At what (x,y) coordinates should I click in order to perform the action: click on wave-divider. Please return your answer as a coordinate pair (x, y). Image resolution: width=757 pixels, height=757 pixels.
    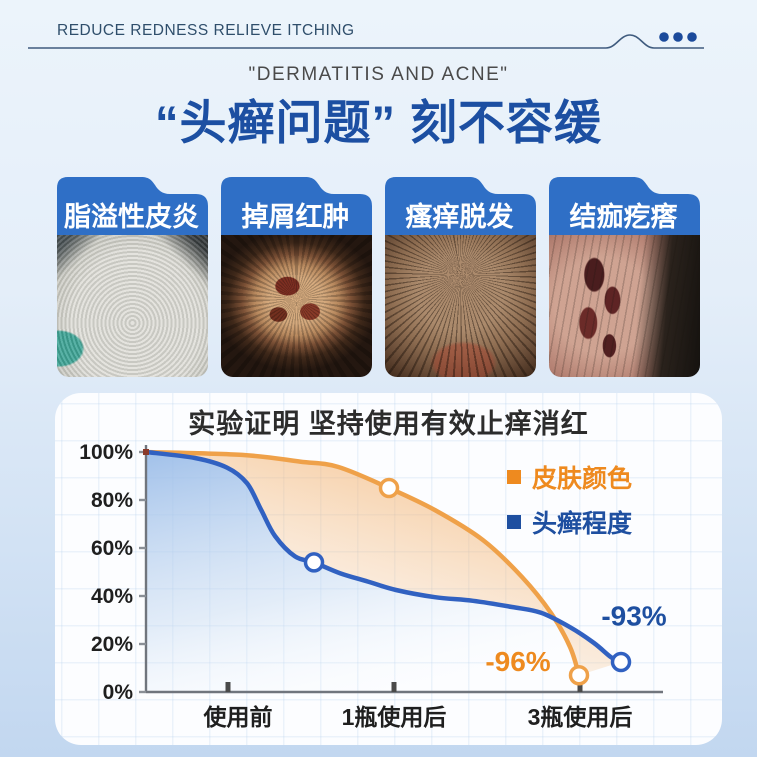
    Looking at the image, I should click on (366, 40).